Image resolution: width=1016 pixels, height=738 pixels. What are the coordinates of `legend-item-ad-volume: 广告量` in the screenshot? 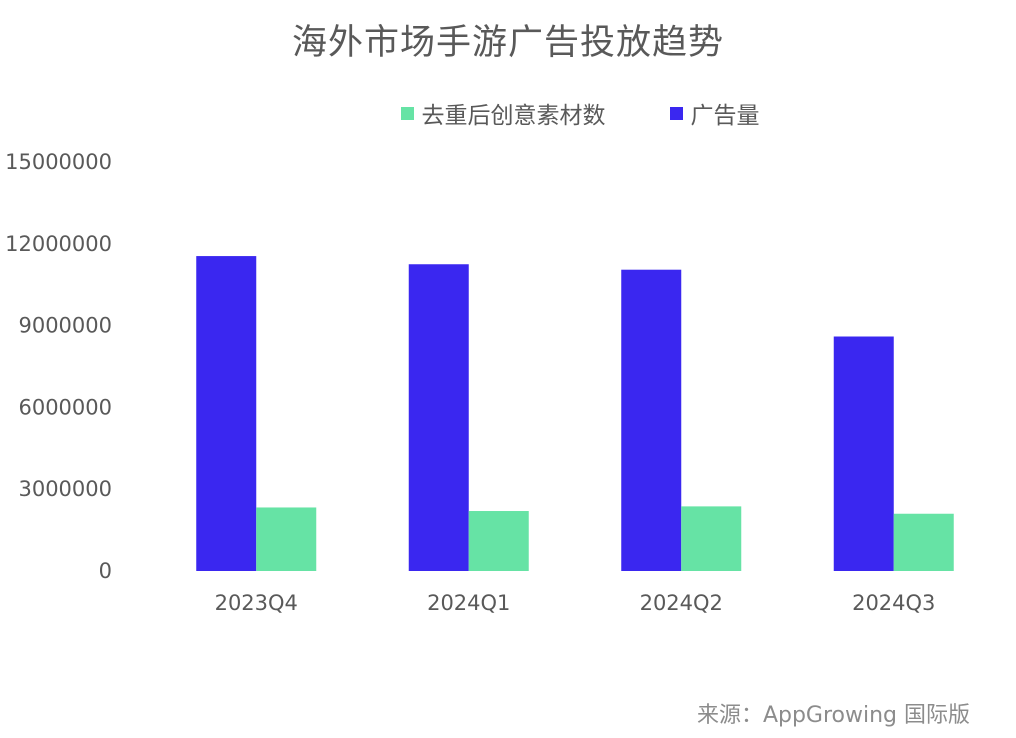 It's located at (714, 113).